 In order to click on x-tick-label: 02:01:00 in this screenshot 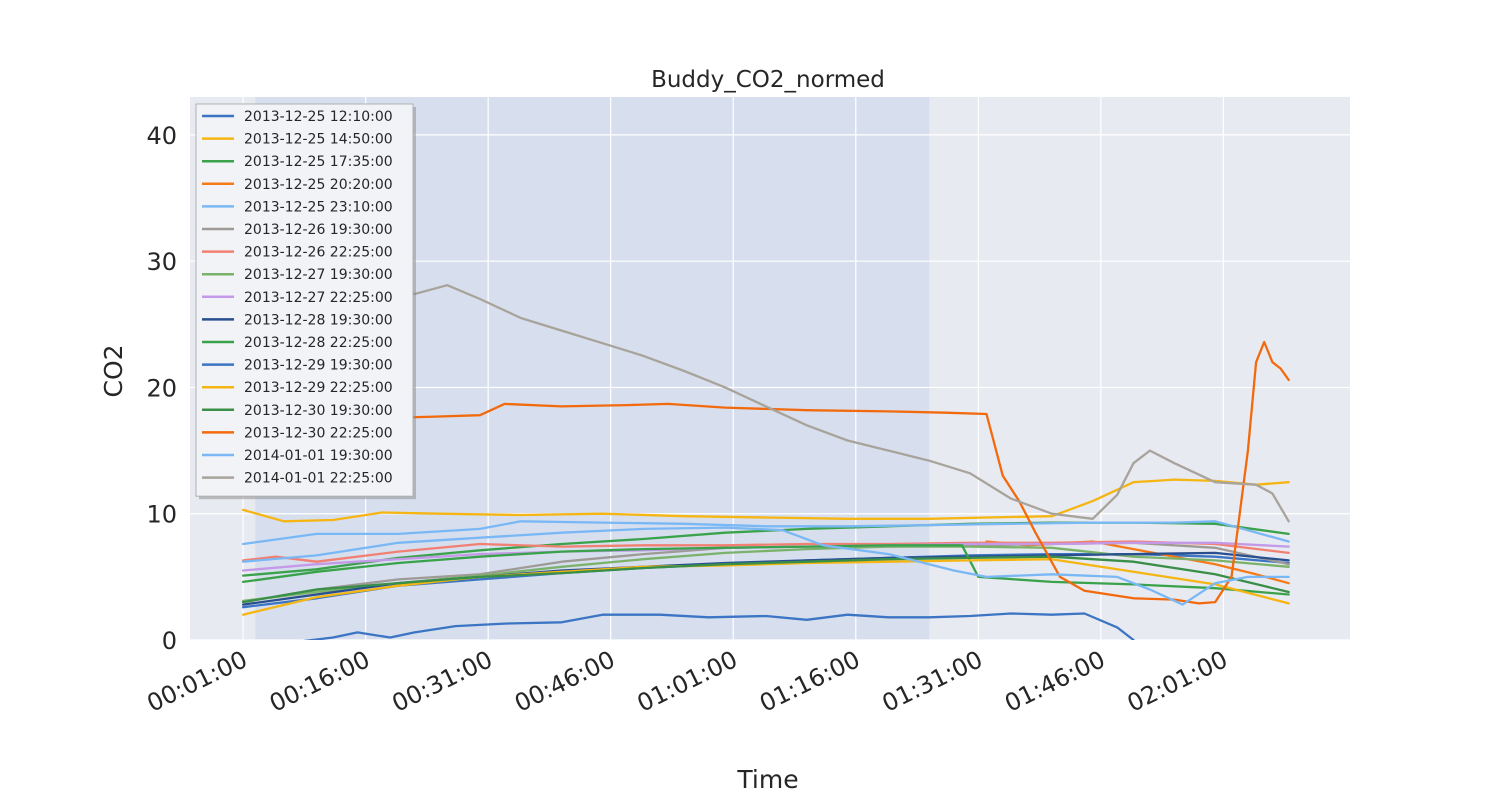, I will do `click(1177, 681)`.